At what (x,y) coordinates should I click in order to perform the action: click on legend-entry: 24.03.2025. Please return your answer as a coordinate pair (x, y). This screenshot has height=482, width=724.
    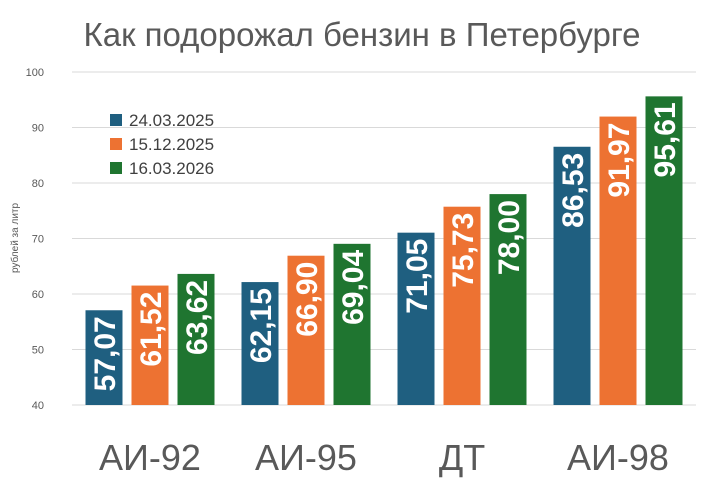
    Looking at the image, I should click on (171, 120).